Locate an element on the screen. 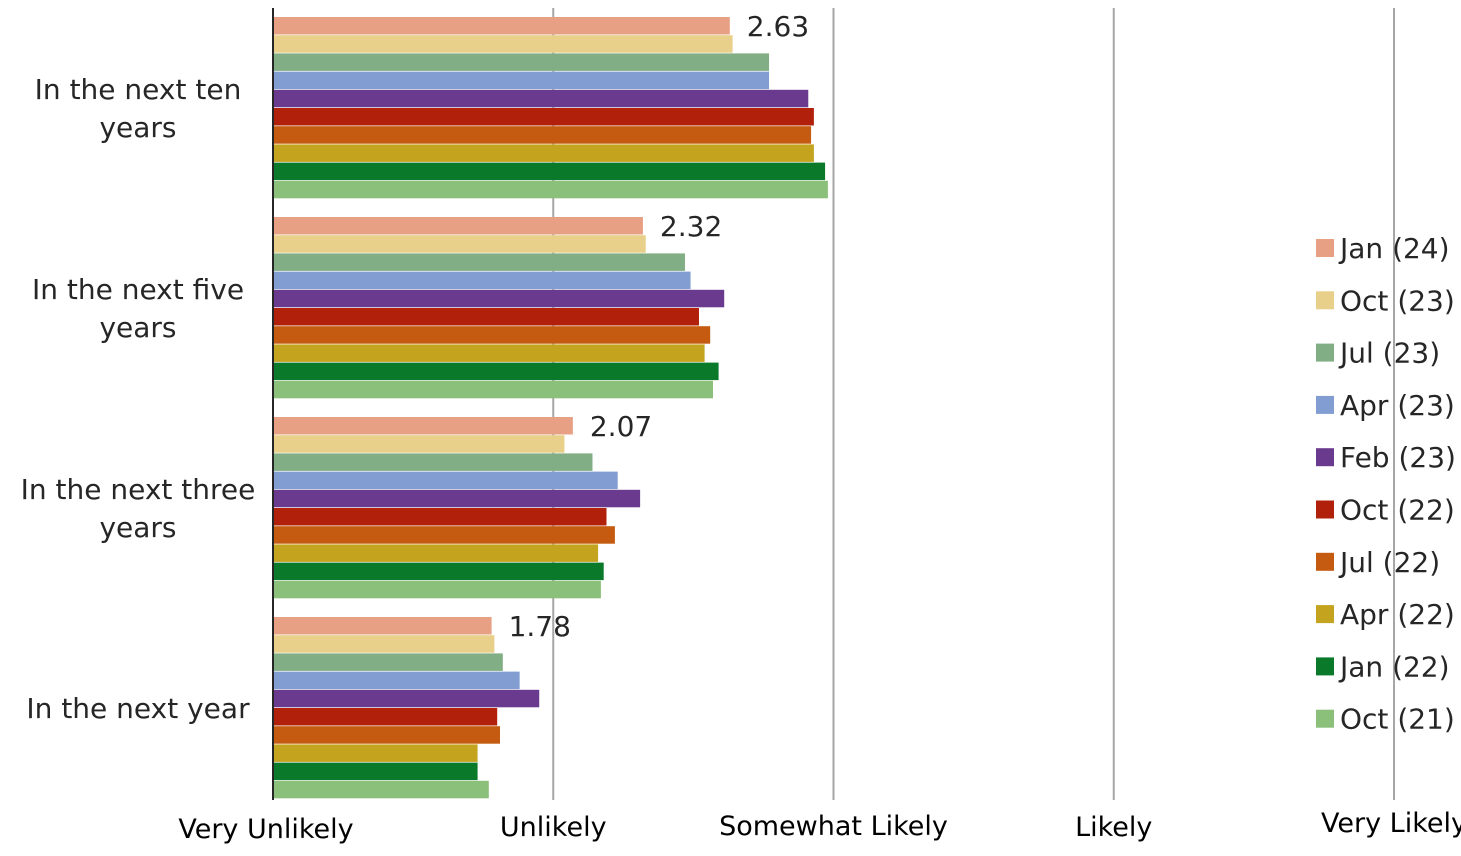 The height and width of the screenshot is (856, 1461). x-tick-label: Likely is located at coordinates (1113, 827).